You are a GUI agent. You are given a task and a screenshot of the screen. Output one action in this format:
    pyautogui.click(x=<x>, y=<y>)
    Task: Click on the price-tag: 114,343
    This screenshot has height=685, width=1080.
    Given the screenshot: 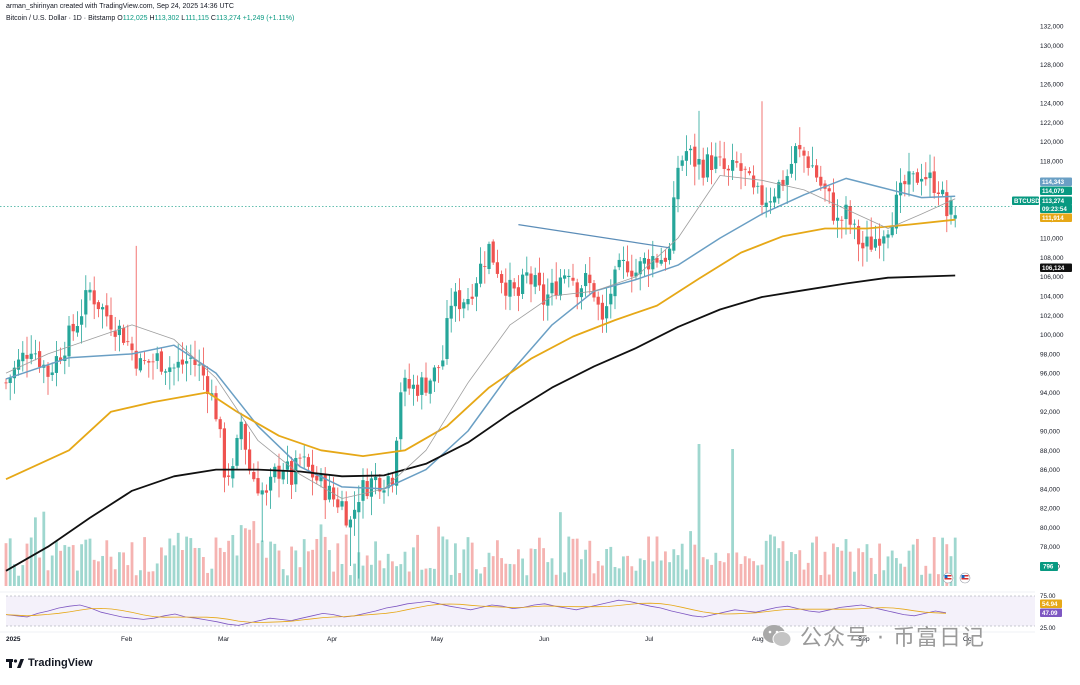 What is the action you would take?
    pyautogui.click(x=1053, y=182)
    